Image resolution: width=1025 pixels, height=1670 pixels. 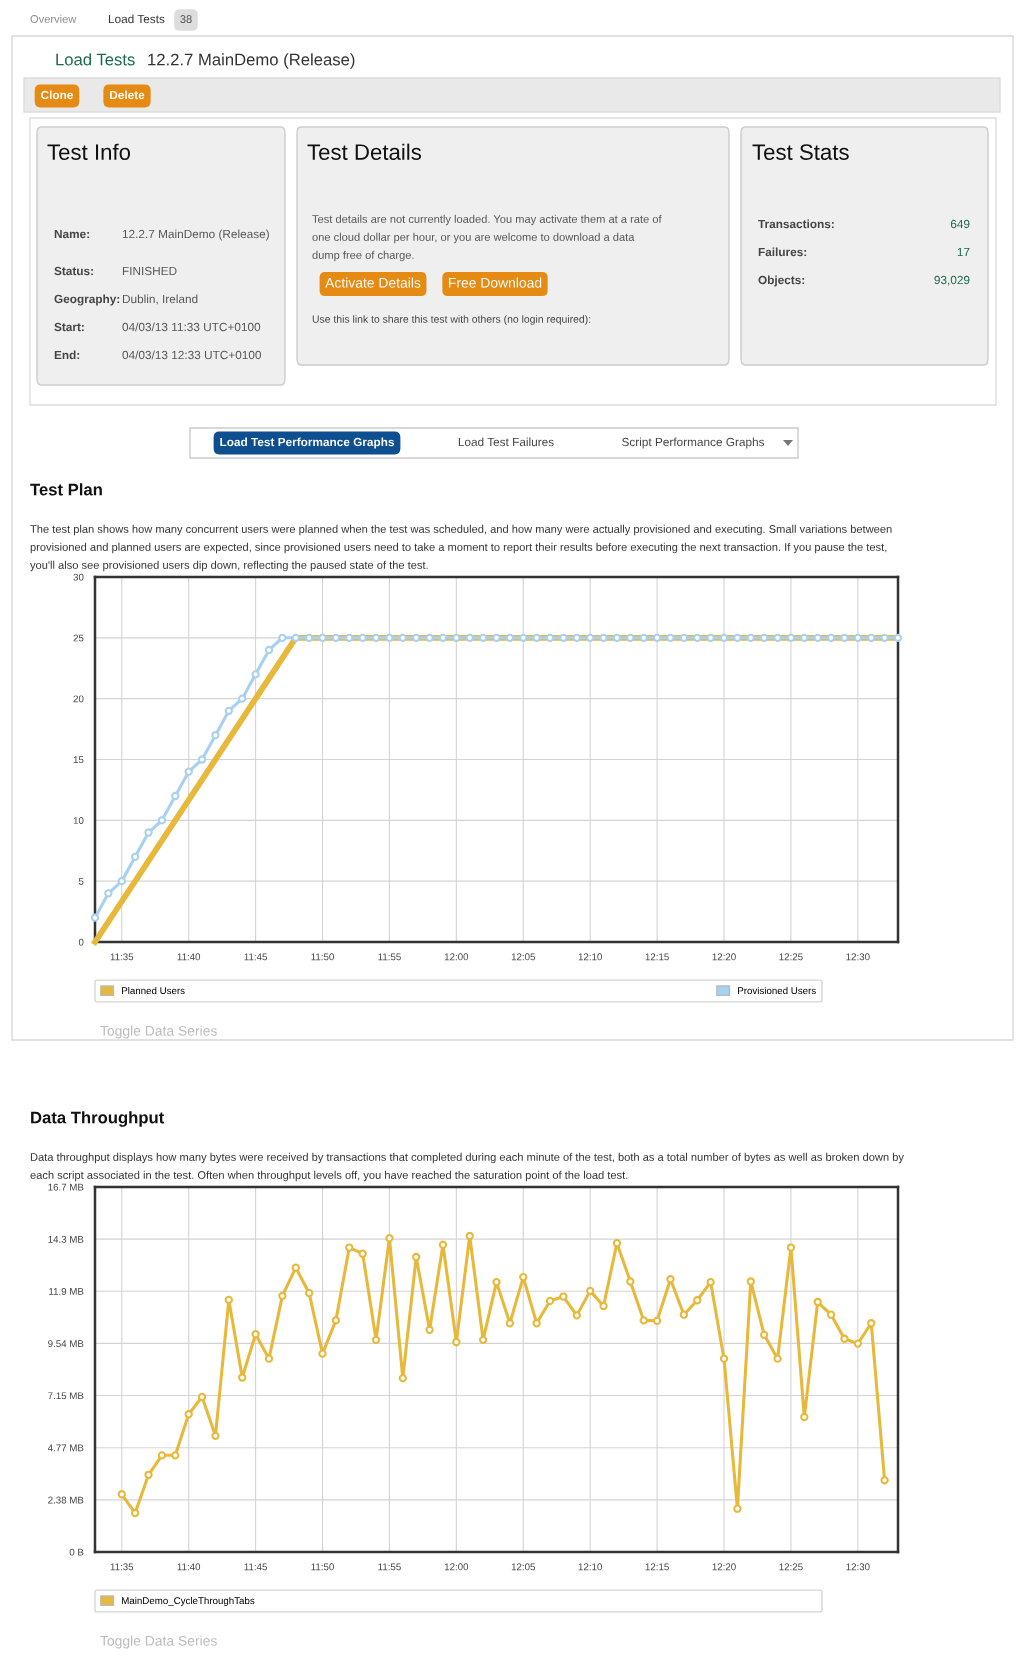 What do you see at coordinates (191, 327) in the screenshot?
I see `text: 04/03/13 11:33 UTC+0100` at bounding box center [191, 327].